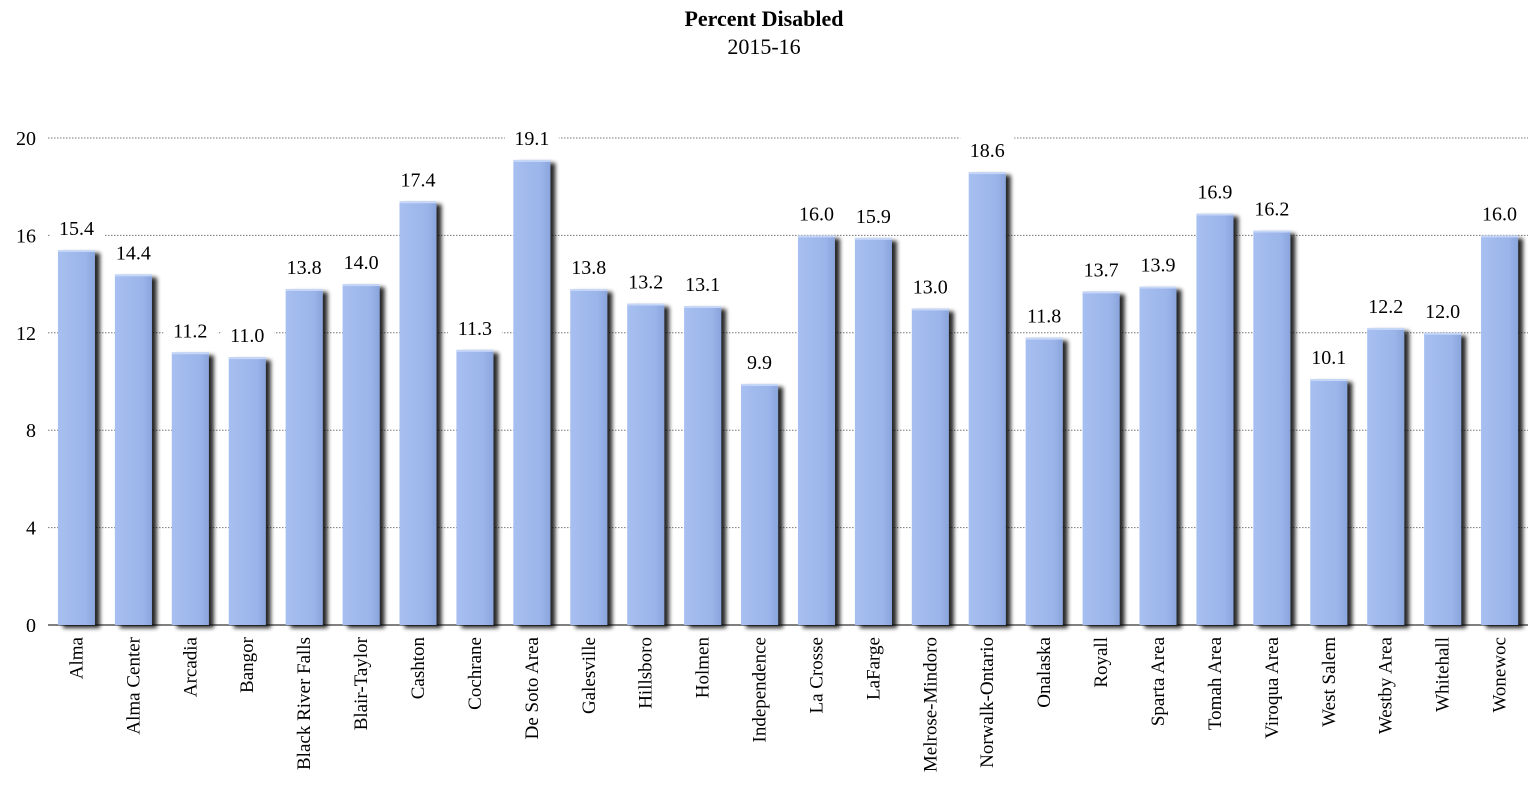 Image resolution: width=1528 pixels, height=791 pixels. I want to click on data-label: 17.4, so click(418, 180).